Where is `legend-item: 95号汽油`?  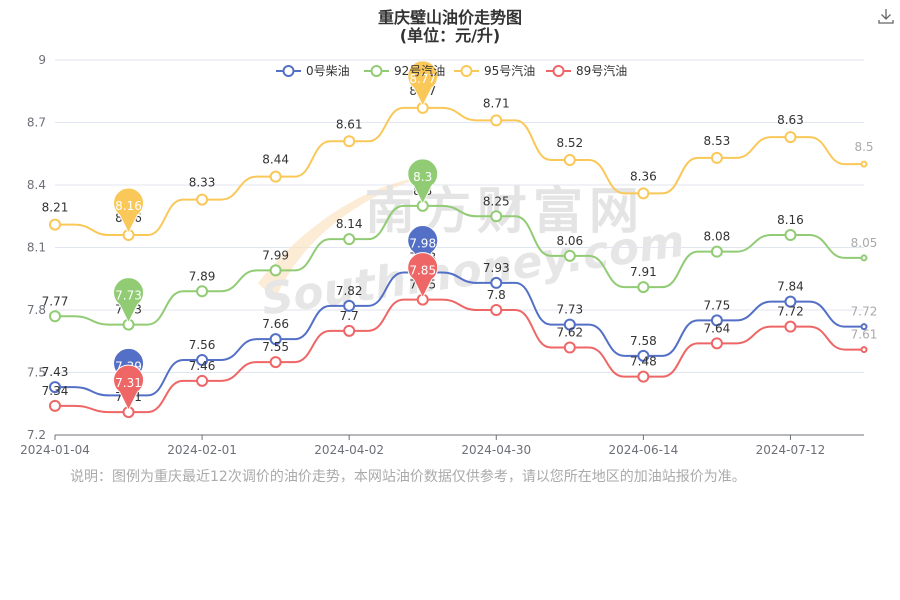
legend-item: 95号汽油 is located at coordinates (494, 70).